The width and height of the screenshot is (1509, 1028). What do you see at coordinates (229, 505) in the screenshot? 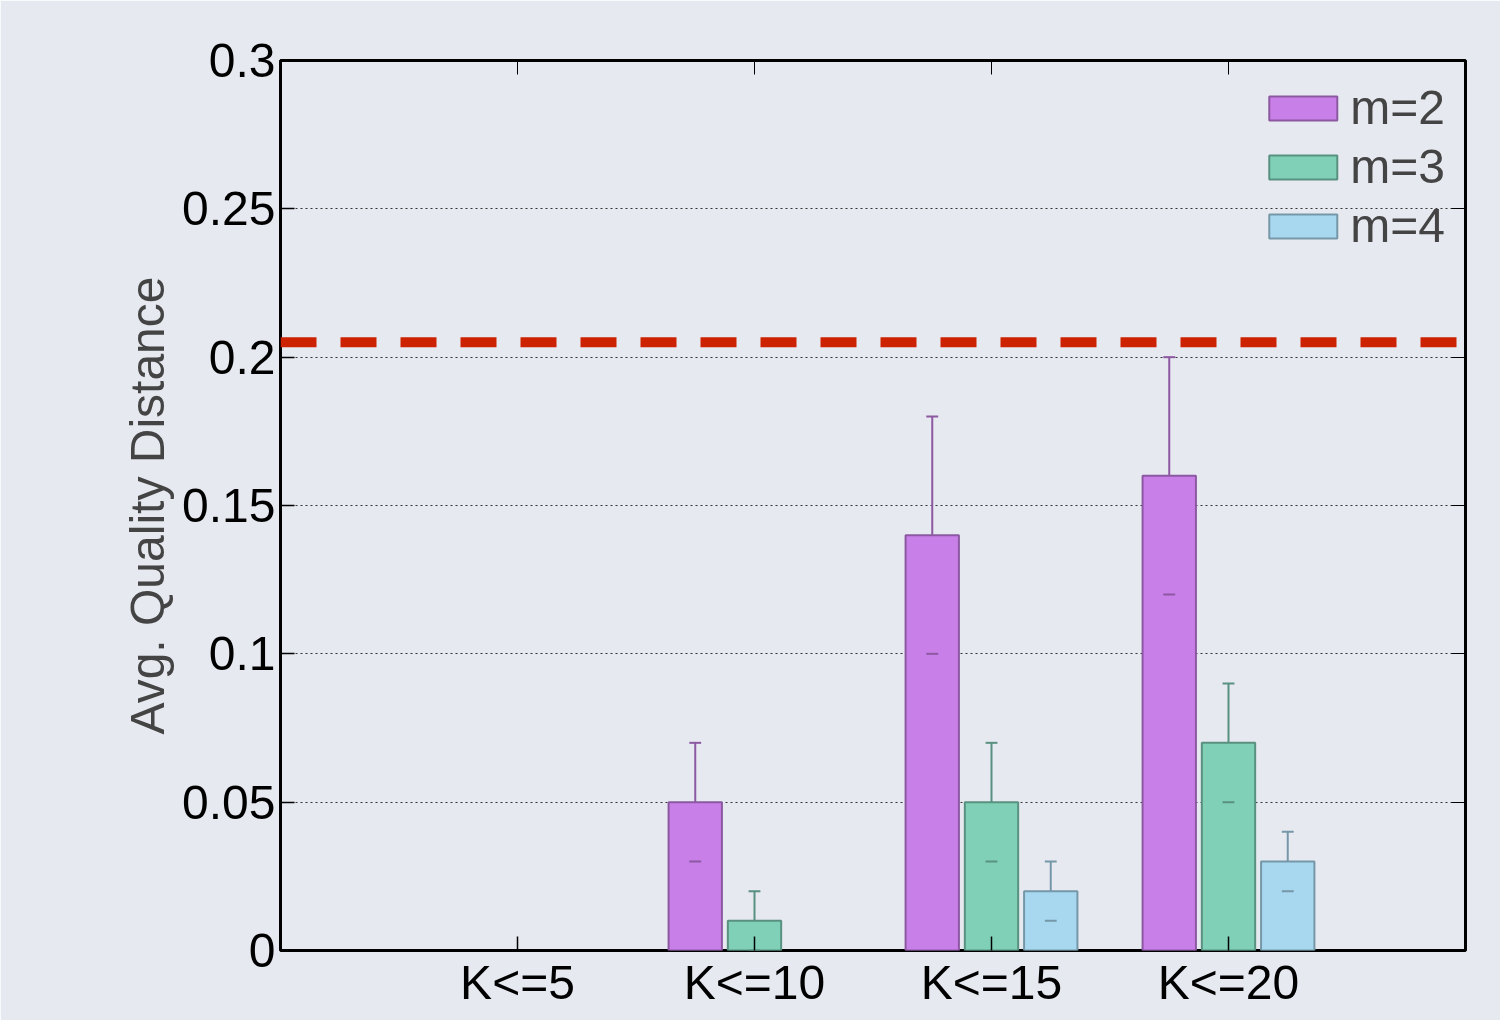
I see `y-tick-label: 0.15` at bounding box center [229, 505].